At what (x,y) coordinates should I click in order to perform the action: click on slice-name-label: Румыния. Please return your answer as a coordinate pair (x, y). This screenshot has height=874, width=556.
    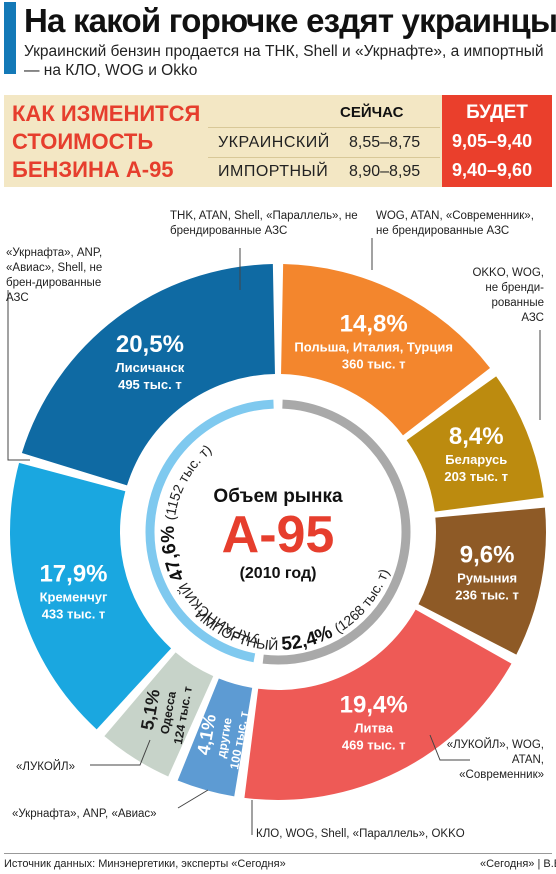
    Looking at the image, I should click on (487, 578).